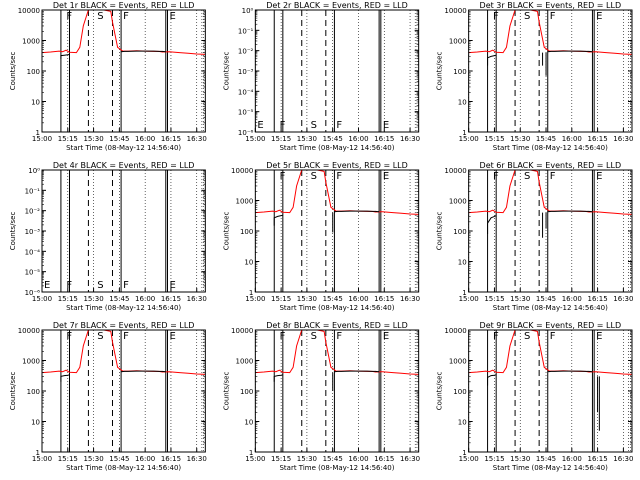  Describe the element at coordinates (31, 362) in the screenshot. I see `y-tick-label: 1000` at that location.